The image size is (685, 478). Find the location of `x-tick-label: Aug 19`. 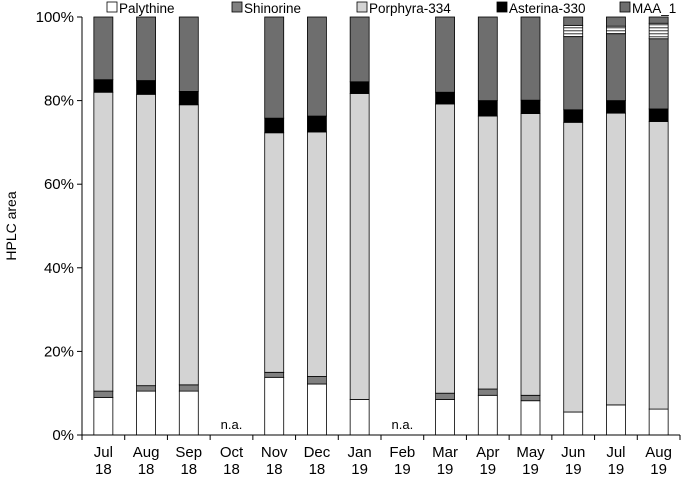

x-tick-label: Aug 19 is located at coordinates (658, 461).